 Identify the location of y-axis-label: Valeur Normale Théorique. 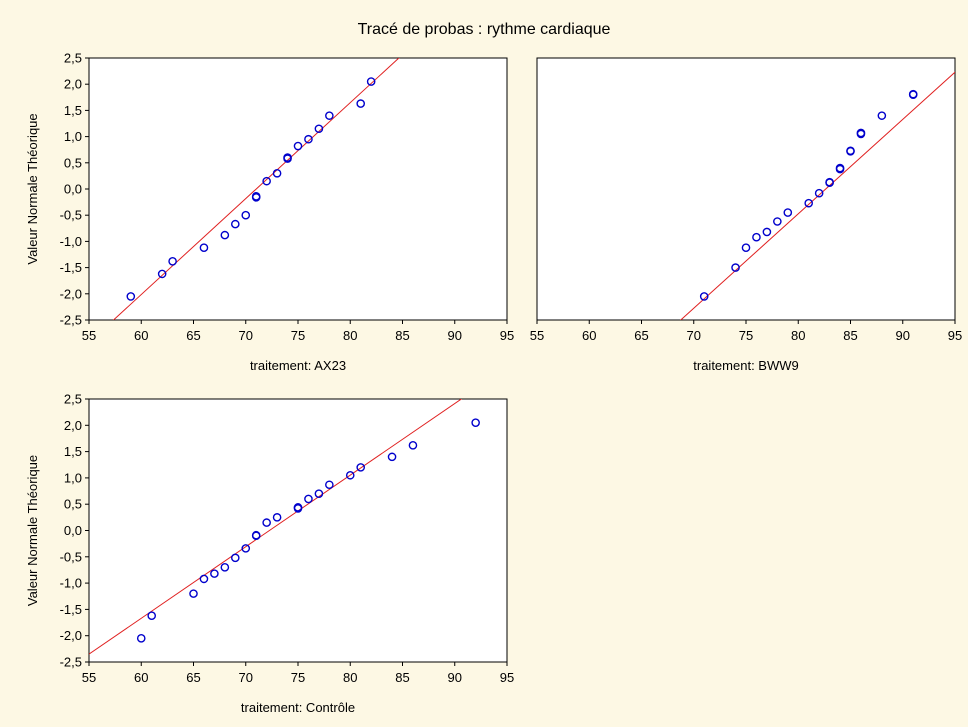
(32, 530).